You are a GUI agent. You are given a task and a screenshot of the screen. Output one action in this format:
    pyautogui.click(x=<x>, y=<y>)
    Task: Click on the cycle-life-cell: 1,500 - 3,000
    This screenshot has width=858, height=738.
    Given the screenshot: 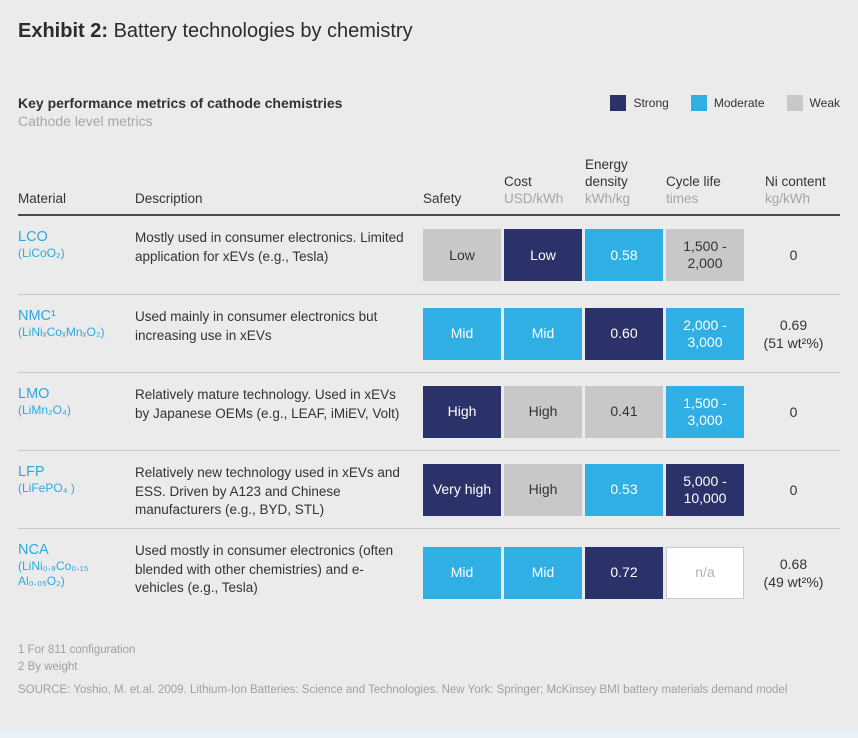 What is the action you would take?
    pyautogui.click(x=706, y=411)
    